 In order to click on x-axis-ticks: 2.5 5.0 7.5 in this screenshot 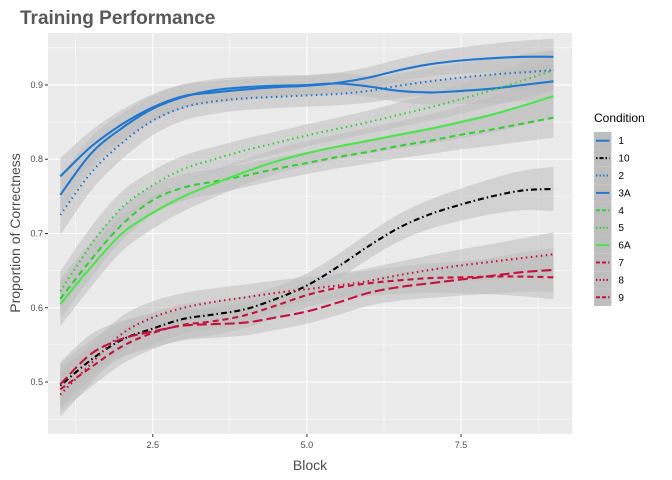, I will do `click(307, 442)`.